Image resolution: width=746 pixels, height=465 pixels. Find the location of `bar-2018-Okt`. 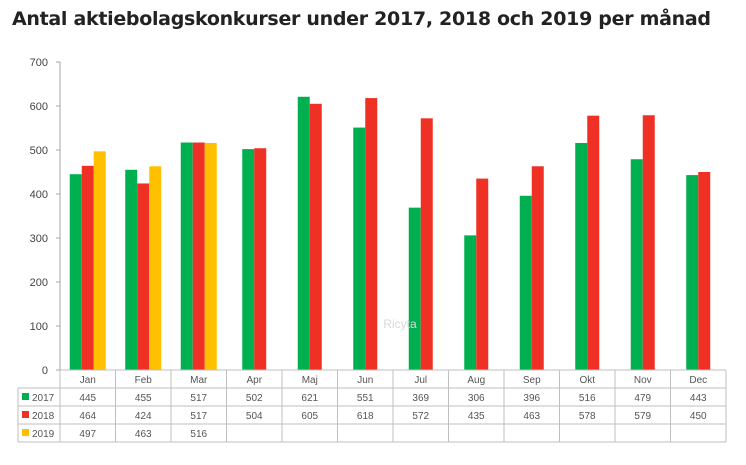

bar-2018-Okt is located at coordinates (593, 243).